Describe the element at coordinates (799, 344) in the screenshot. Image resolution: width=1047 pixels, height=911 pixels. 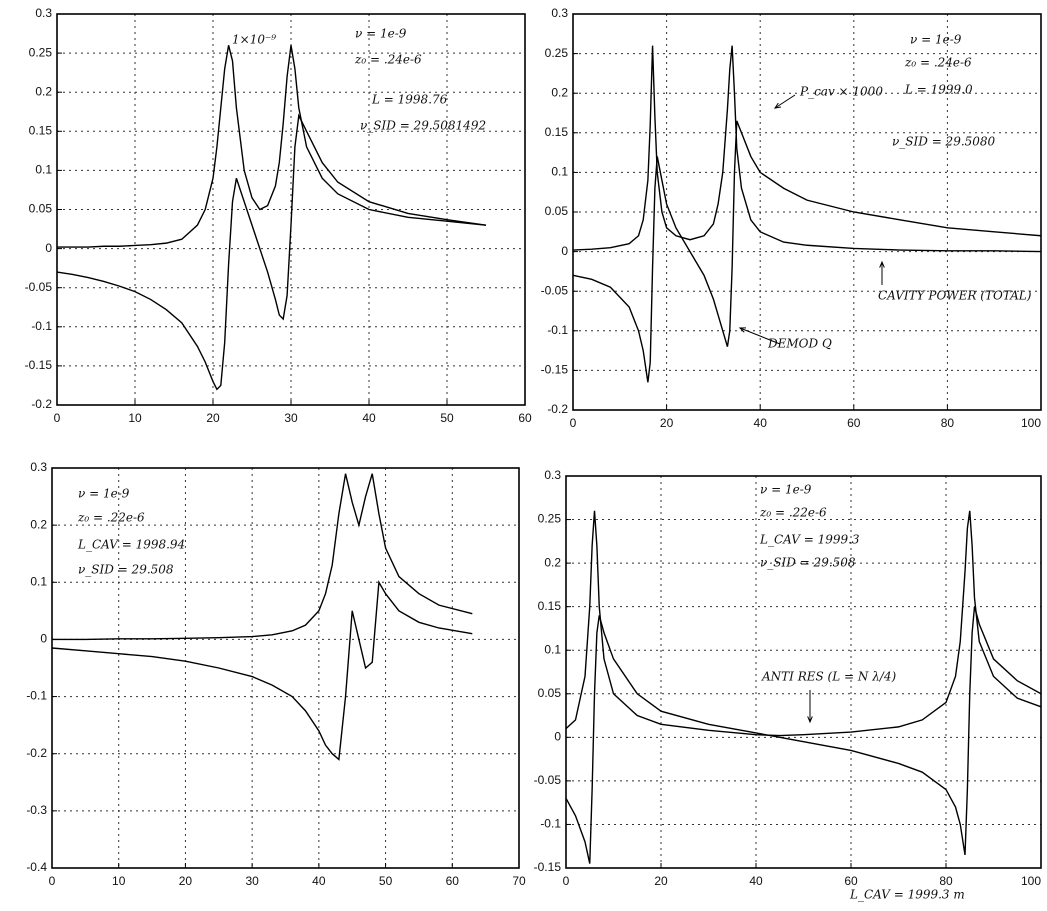
I see `annotation: DEMOD Q` at that location.